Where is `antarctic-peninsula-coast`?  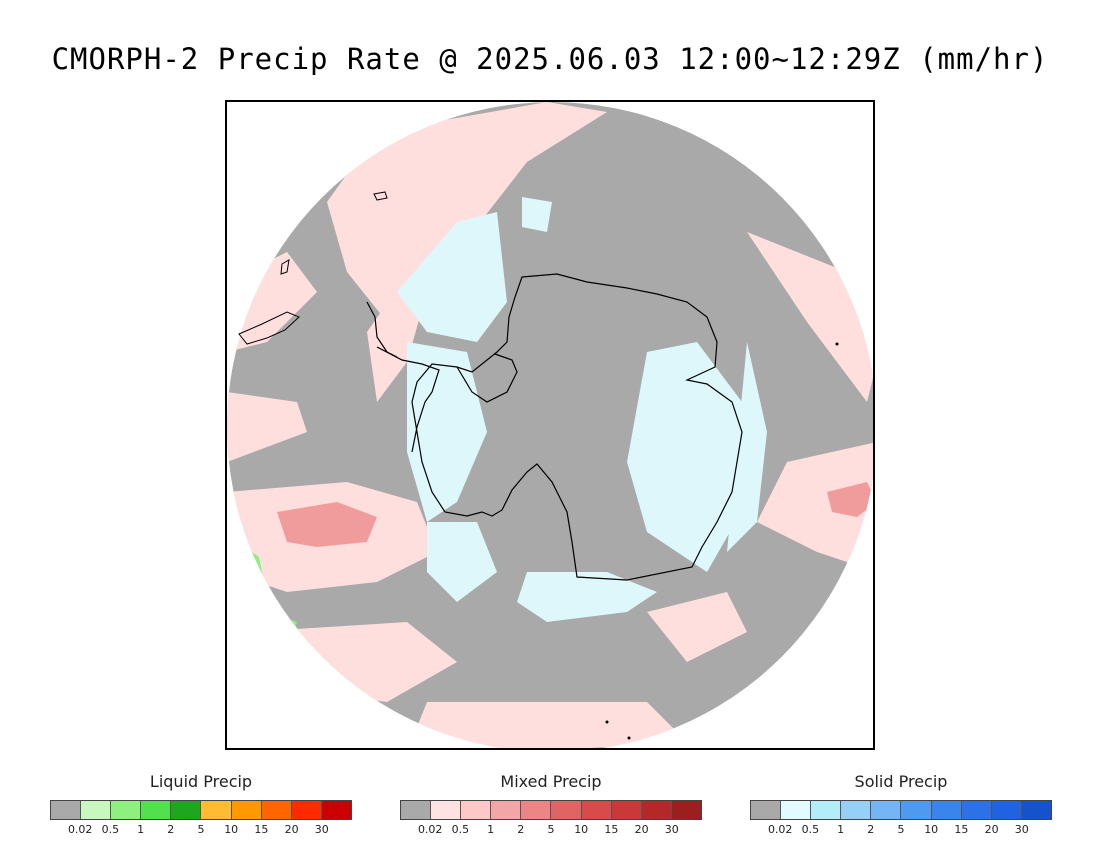 antarctic-peninsula-coast is located at coordinates (408, 399).